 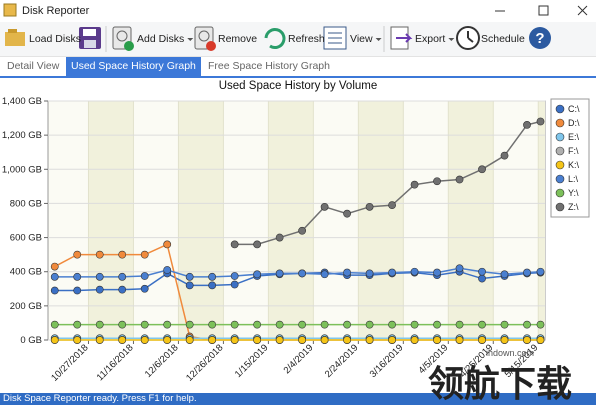 What do you see at coordinates (522, 361) in the screenshot?
I see `x-tick-label: 5/15/2019` at bounding box center [522, 361].